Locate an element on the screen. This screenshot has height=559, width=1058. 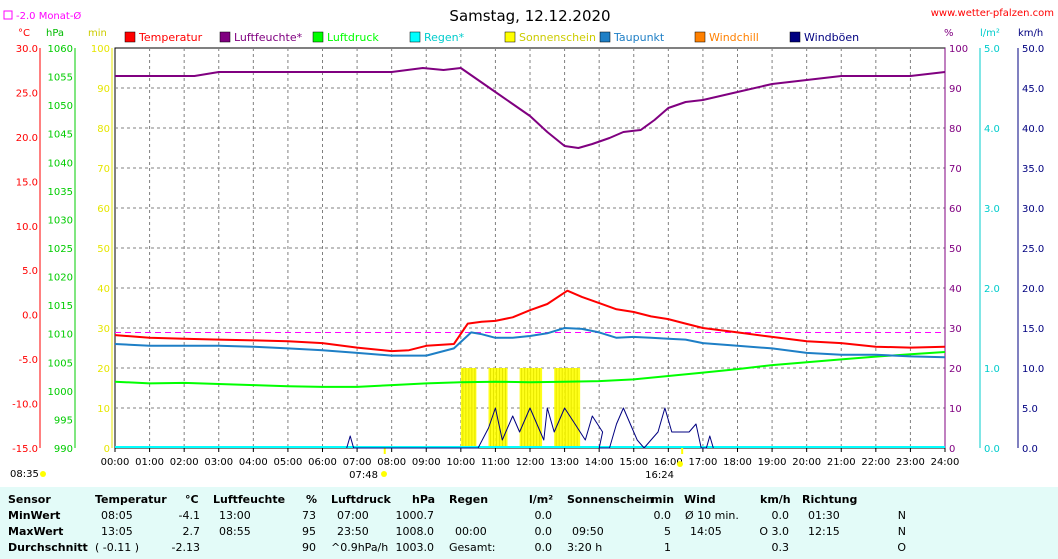
pressure-axis-tick-label: 1045 is located at coordinates (60, 135).